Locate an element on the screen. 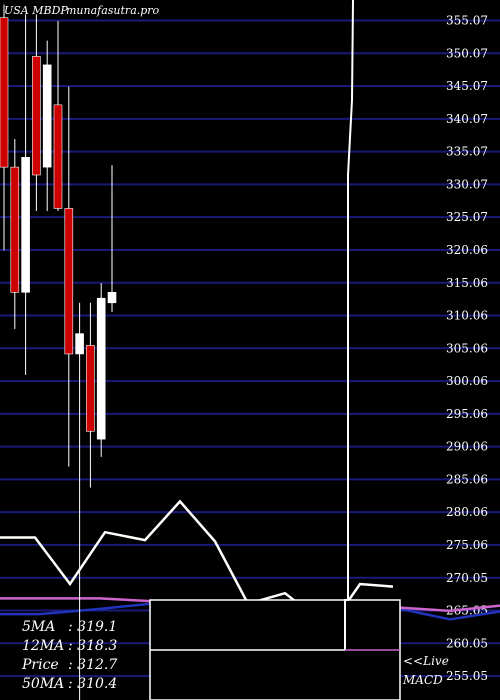 The width and height of the screenshot is (500, 700). y-tick-label: 325.07 is located at coordinates (467, 217).